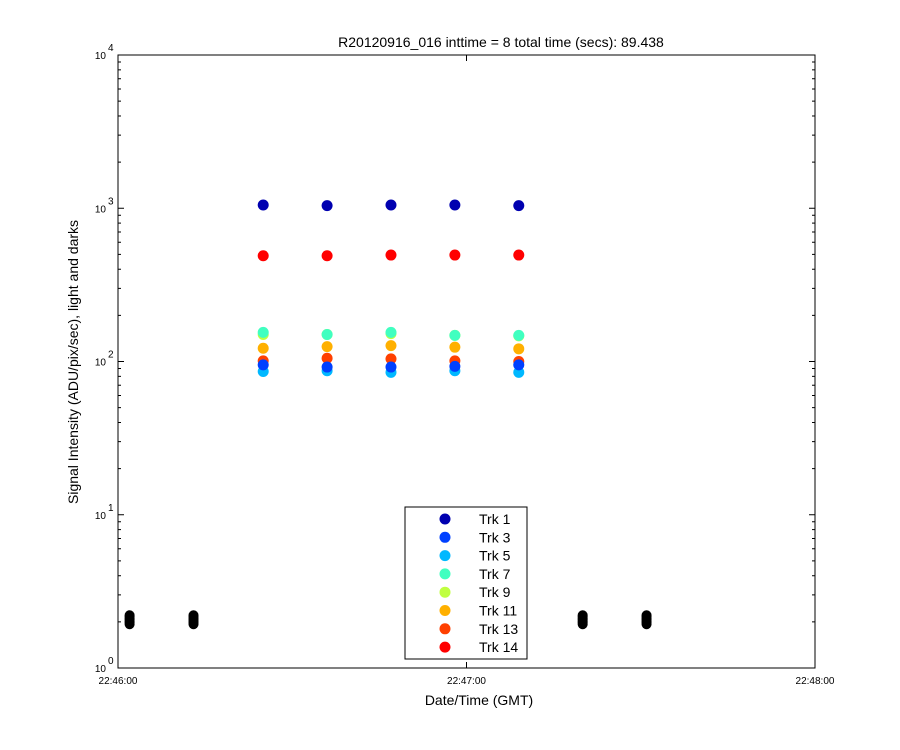 This screenshot has height=750, width=900. Describe the element at coordinates (498, 629) in the screenshot. I see `legend-label: Trk 13` at that location.